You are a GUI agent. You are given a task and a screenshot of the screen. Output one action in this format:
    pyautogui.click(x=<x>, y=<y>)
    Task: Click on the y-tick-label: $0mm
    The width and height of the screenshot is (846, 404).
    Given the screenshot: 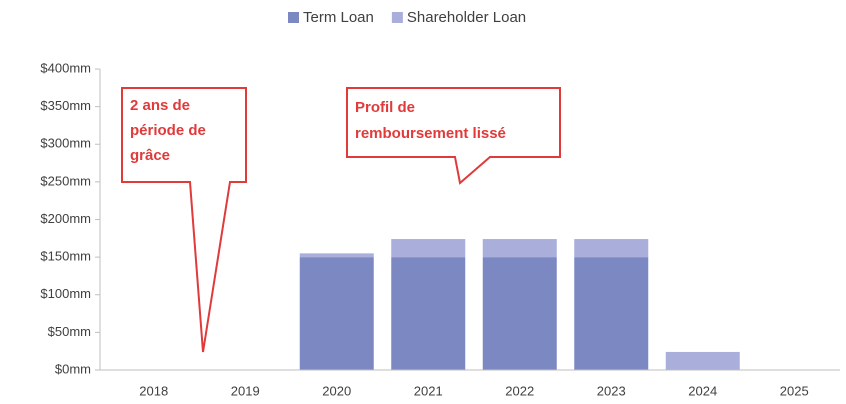 What is the action you would take?
    pyautogui.click(x=73, y=368)
    